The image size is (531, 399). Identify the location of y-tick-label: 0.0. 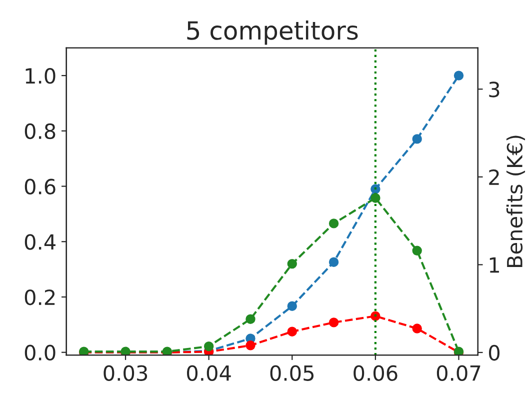
(40, 352).